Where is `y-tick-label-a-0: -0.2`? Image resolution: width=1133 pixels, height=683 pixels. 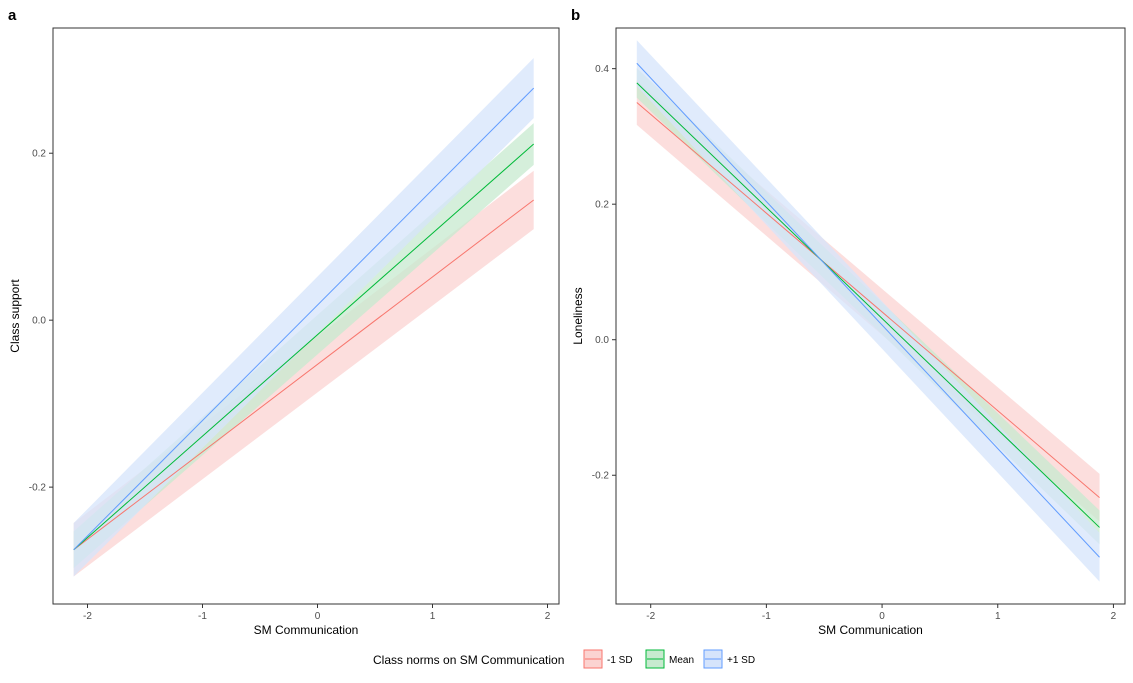
y-tick-label-a-0: -0.2 is located at coordinates (38, 488).